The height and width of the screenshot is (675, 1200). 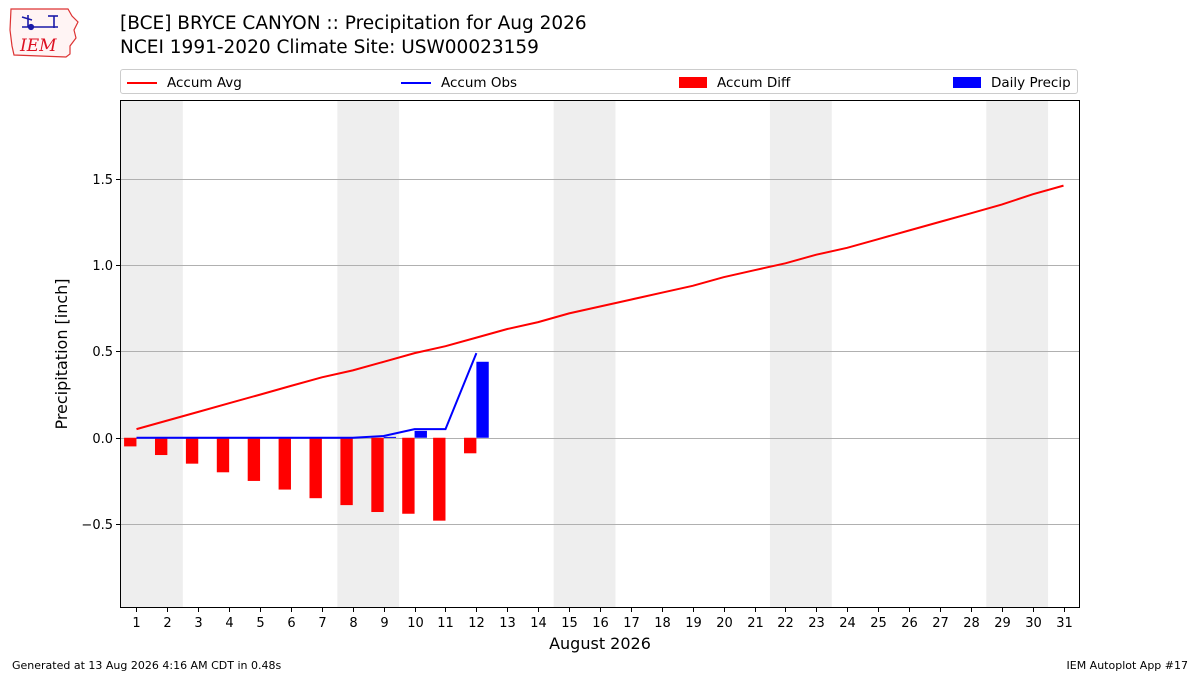 I want to click on x-tick-label: 4, so click(x=229, y=623).